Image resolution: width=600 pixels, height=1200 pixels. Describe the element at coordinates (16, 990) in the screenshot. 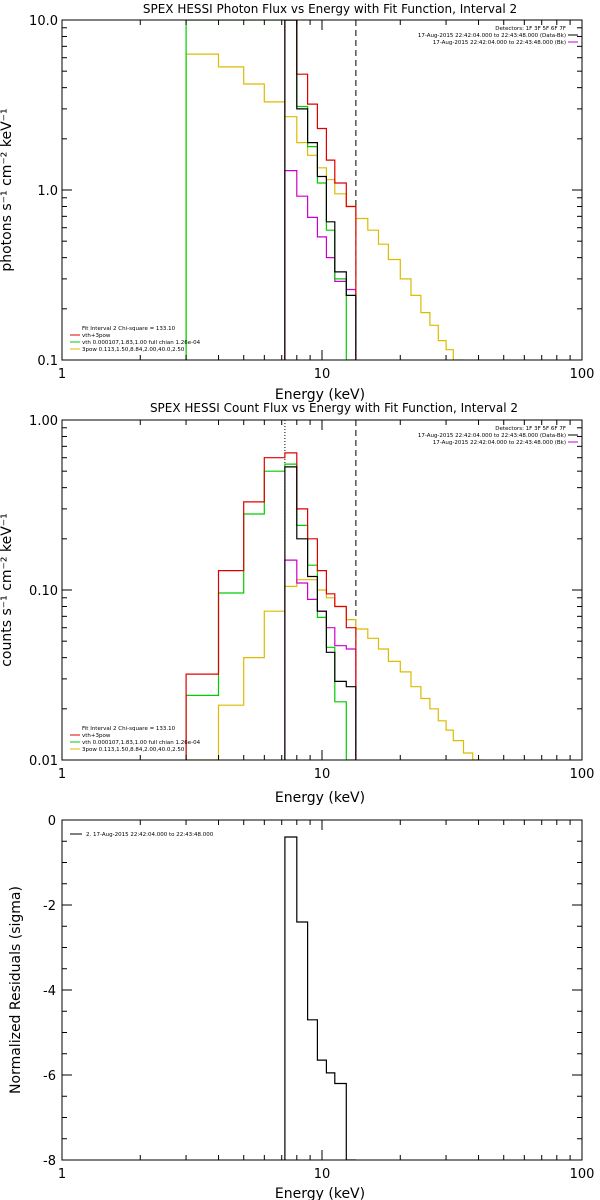

I see `residuals-ylabel: Normalized Residuals (sigma)` at that location.